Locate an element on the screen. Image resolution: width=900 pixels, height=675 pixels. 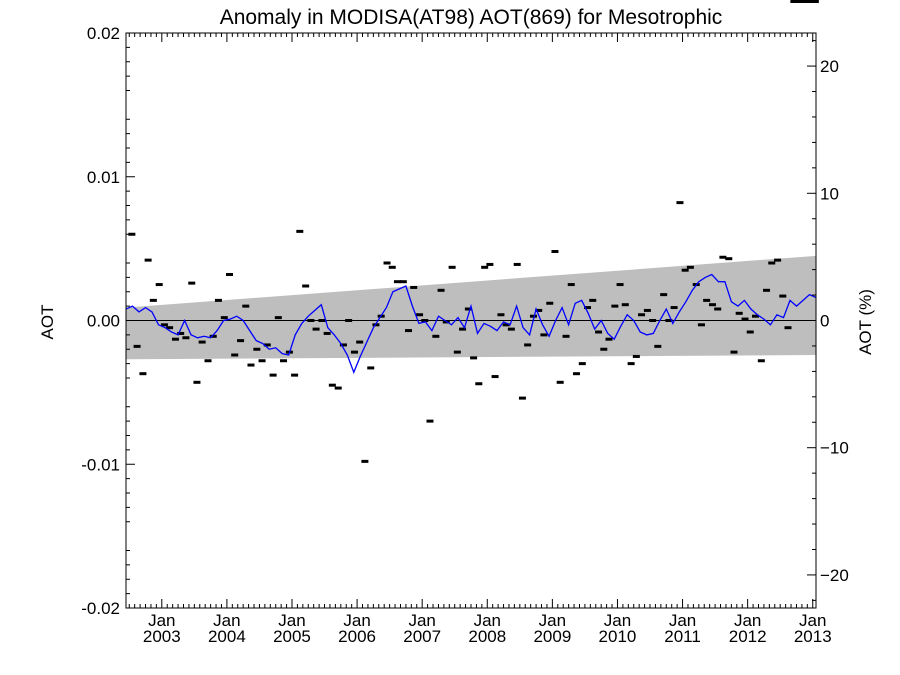
y-axis-label-right: AOT (%) is located at coordinates (865, 322).